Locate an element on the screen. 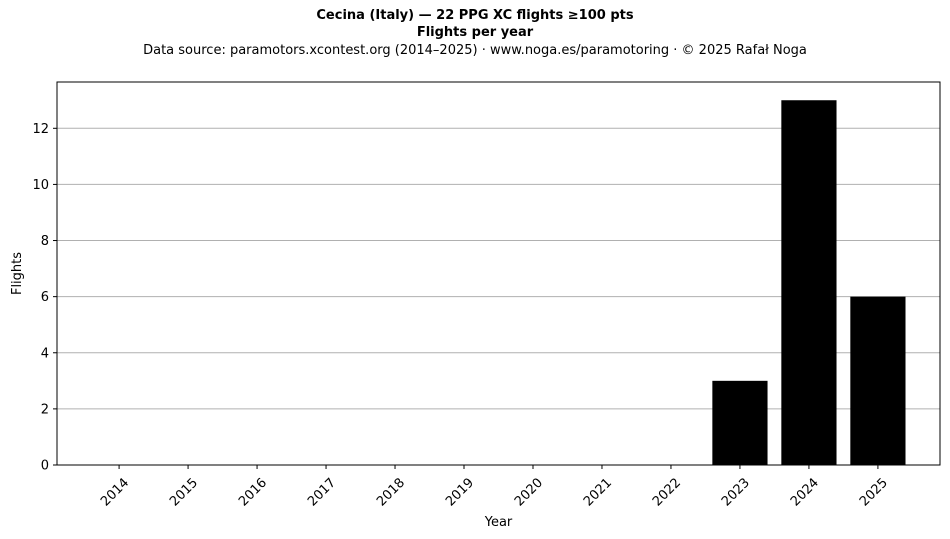 The image size is (950, 539). y-tick-label: 4 is located at coordinates (45, 353).